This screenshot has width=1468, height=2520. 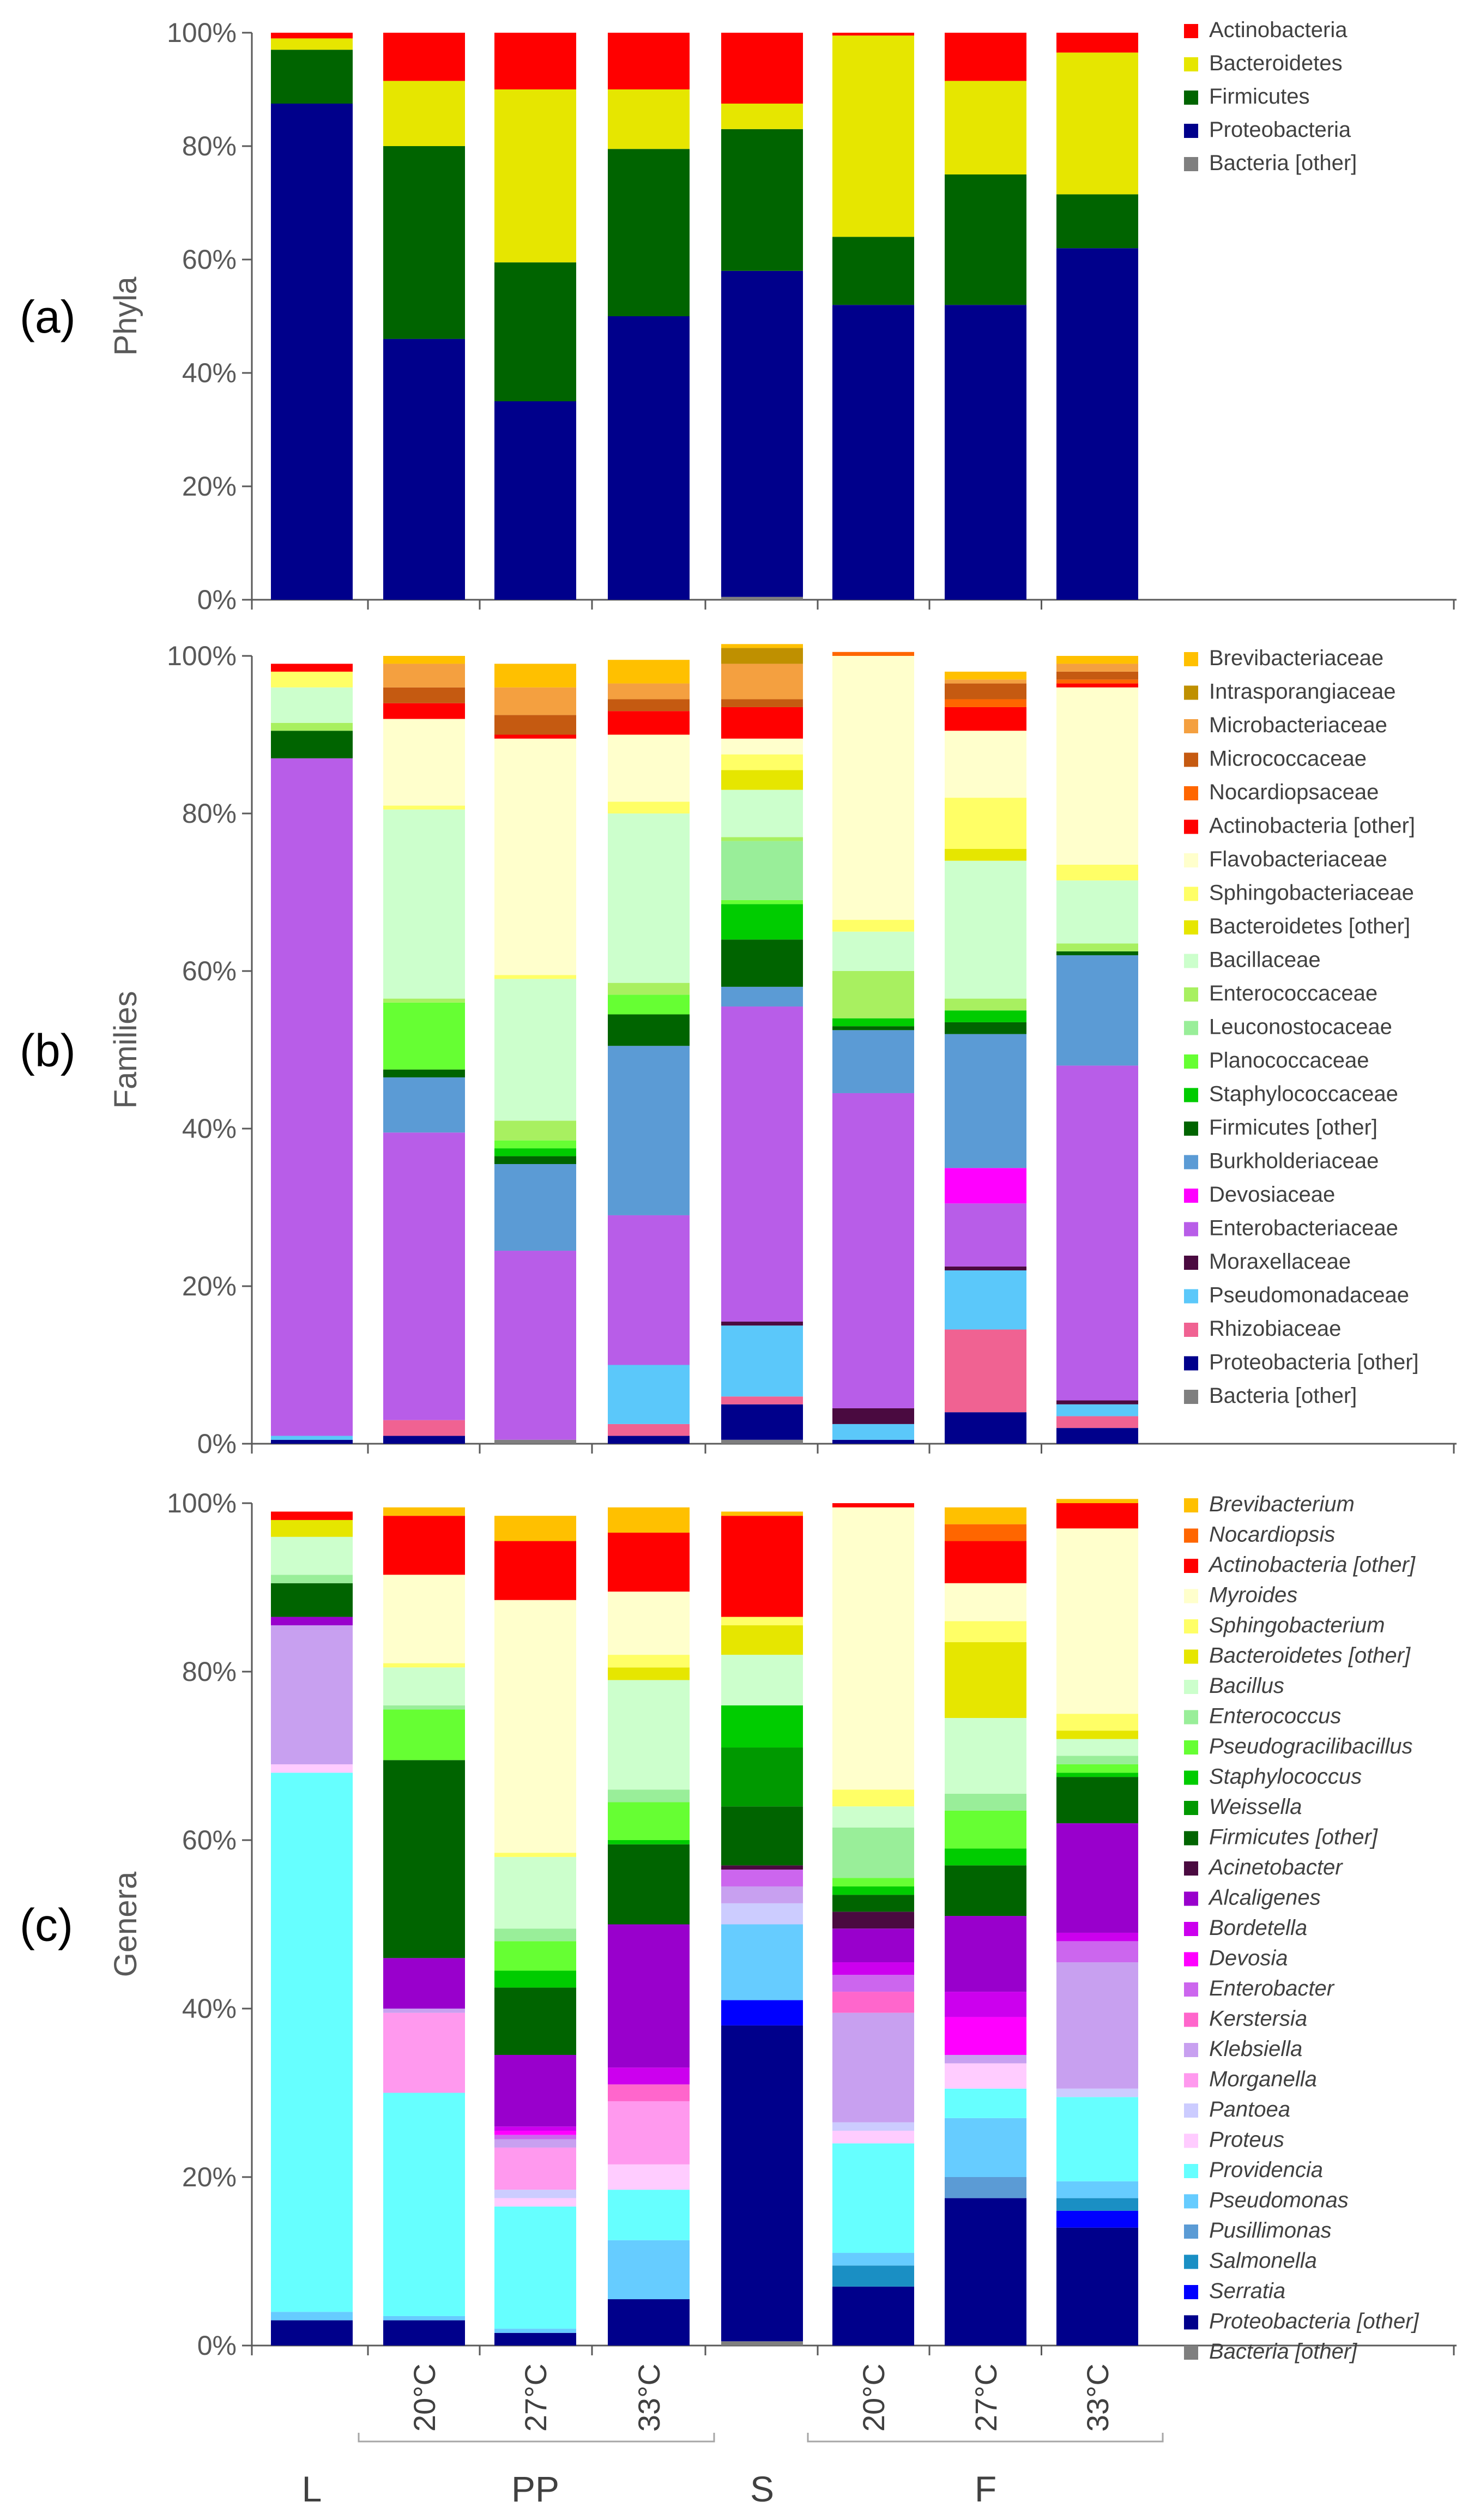 I want to click on legend-label: Pseudomonas, so click(x=1279, y=2200).